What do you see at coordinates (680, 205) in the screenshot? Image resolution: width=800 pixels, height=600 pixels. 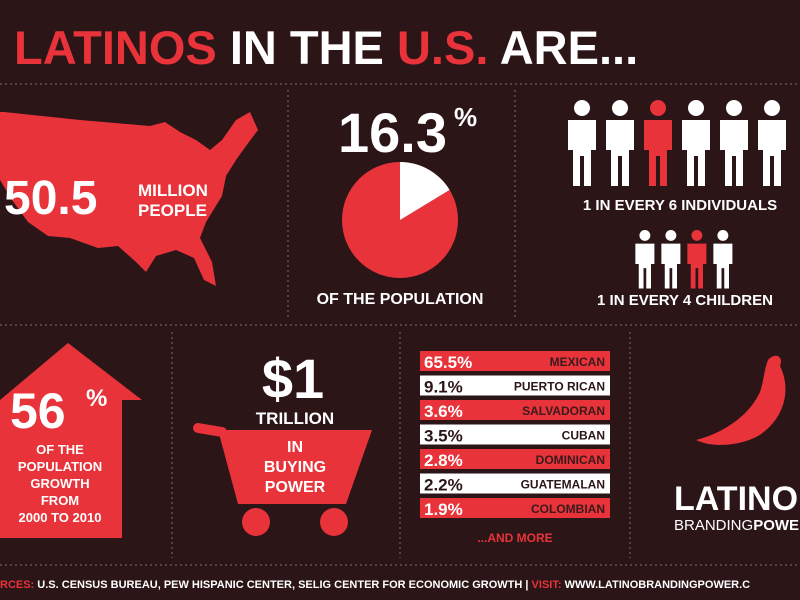 I see `ratio-caption: 1 IN EVERY 6 INDIVIDUALS` at bounding box center [680, 205].